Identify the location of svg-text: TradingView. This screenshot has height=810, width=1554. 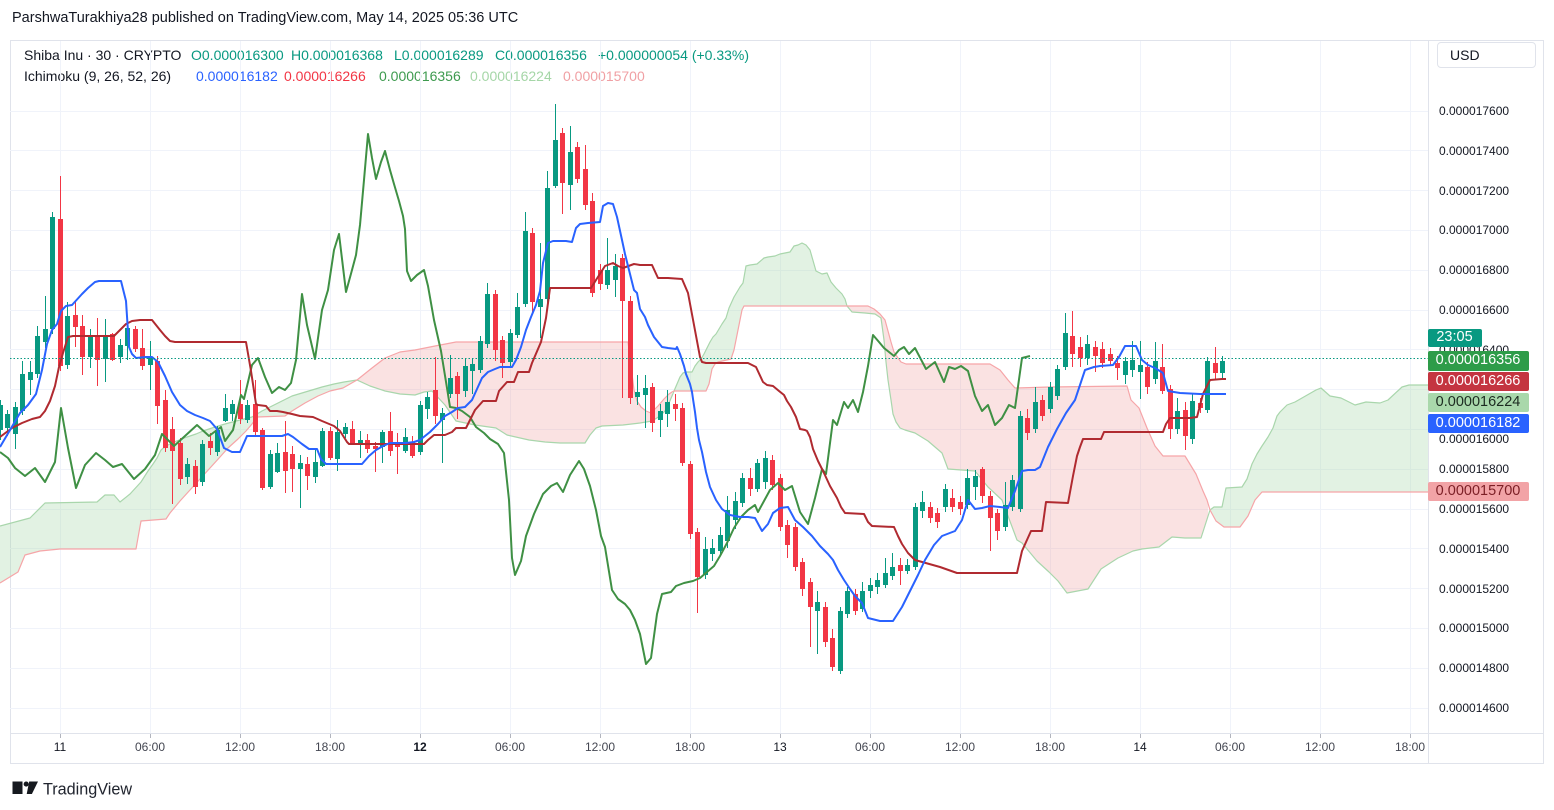
(87, 789).